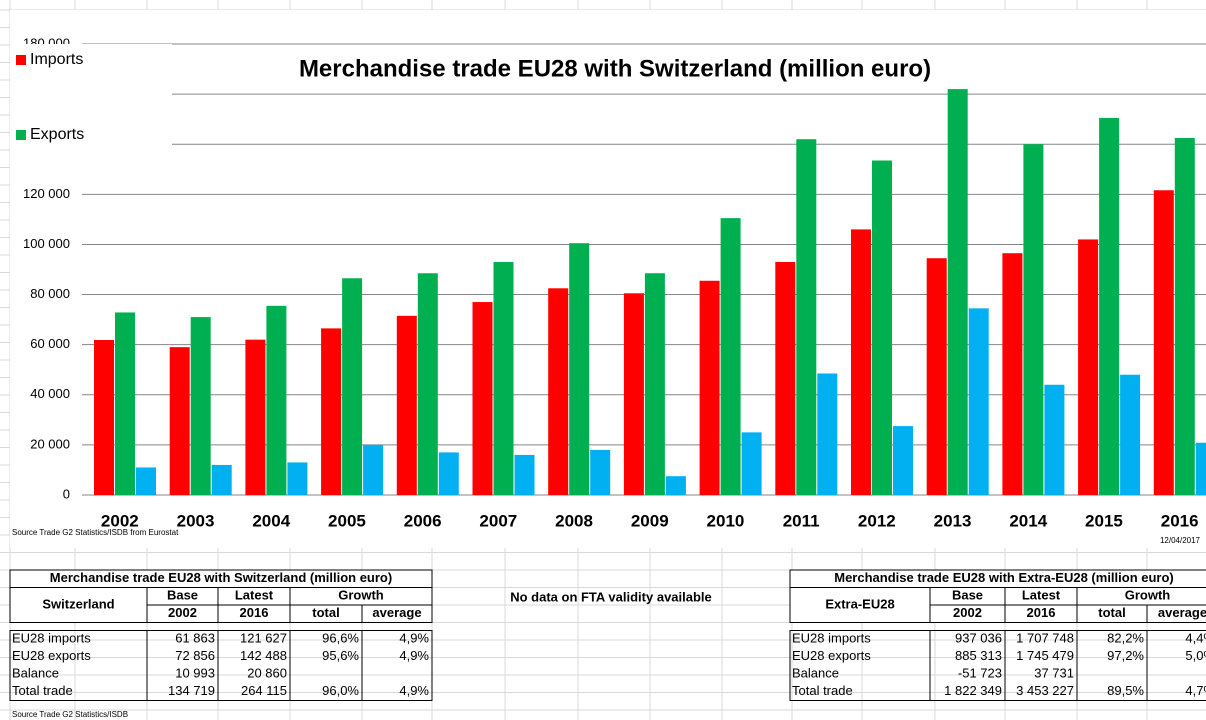 Image resolution: width=1206 pixels, height=720 pixels. Describe the element at coordinates (340, 655) in the screenshot. I see `table-cell: 95,6%` at that location.